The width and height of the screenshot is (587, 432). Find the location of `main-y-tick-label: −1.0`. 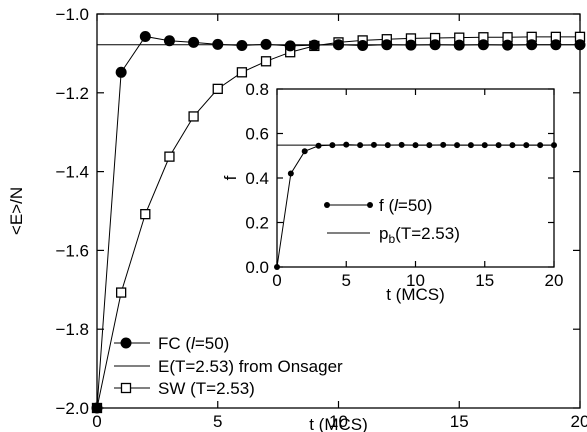

main-y-tick-label: −1.0 is located at coordinates (72, 14).